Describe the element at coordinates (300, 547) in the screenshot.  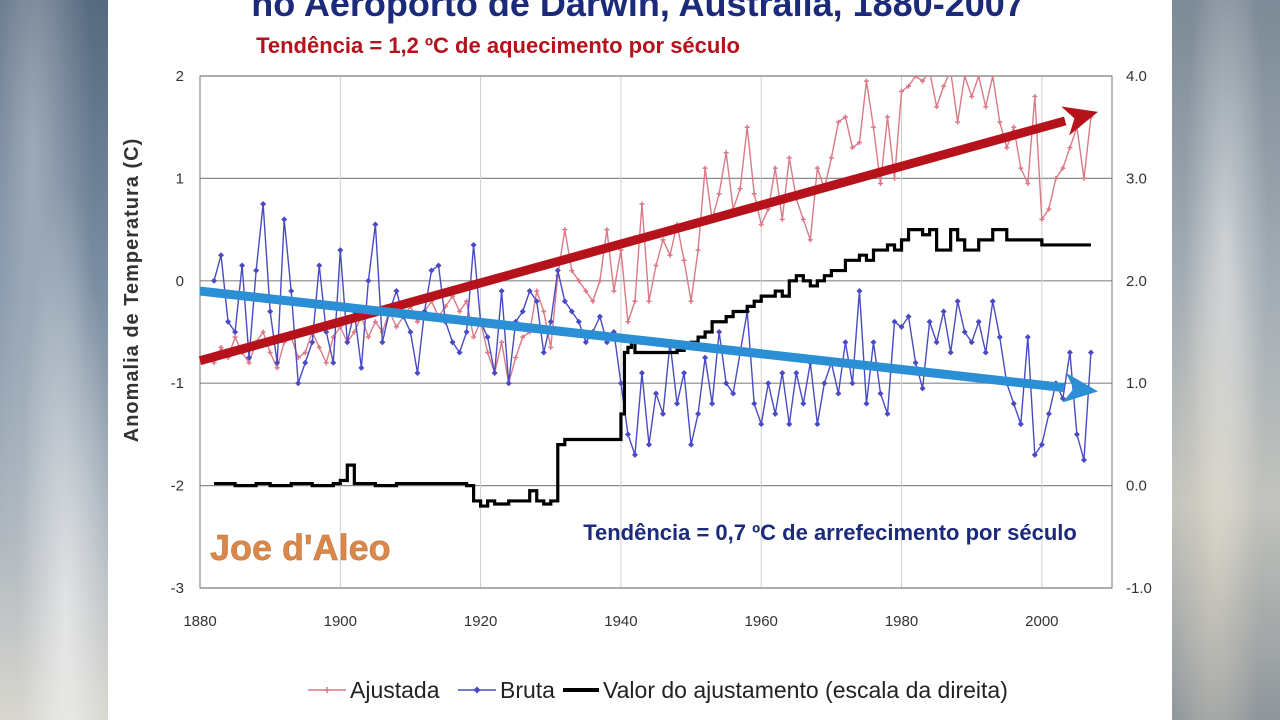
I see `author-label: Joe d'Aleo` at that location.